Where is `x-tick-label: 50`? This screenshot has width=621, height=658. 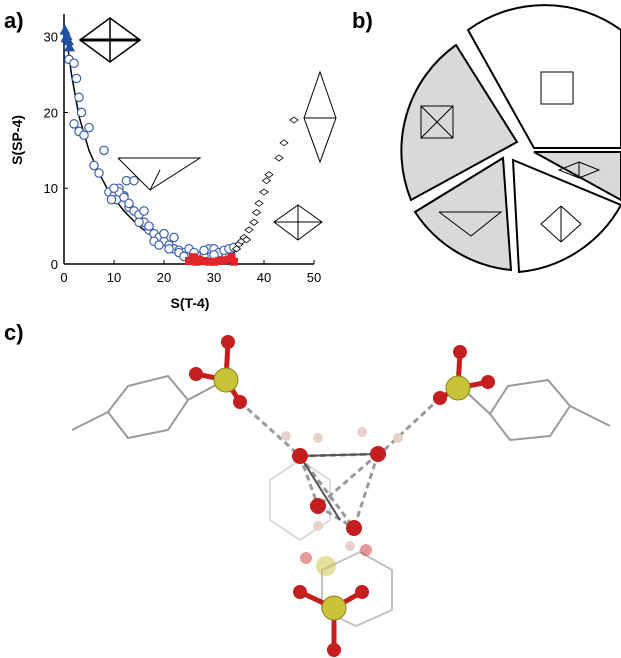
x-tick-label: 50 is located at coordinates (314, 277).